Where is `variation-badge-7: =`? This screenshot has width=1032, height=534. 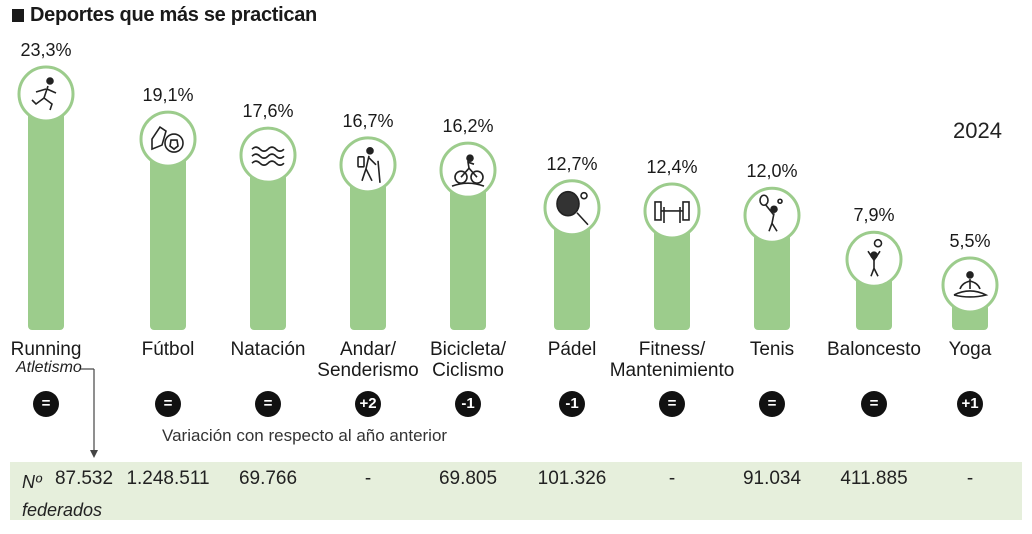 variation-badge-7: = is located at coordinates (672, 404).